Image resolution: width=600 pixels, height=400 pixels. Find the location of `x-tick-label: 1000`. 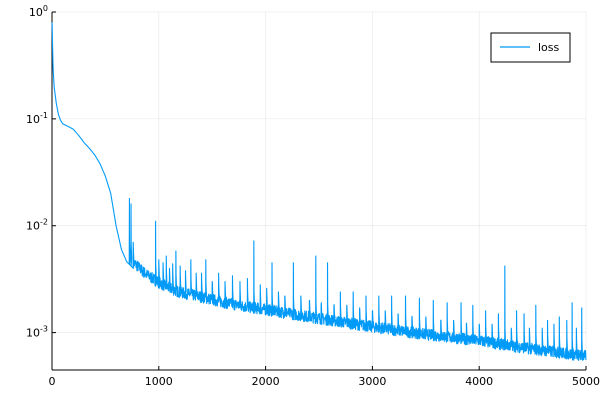

x-tick-label: 1000 is located at coordinates (159, 381).